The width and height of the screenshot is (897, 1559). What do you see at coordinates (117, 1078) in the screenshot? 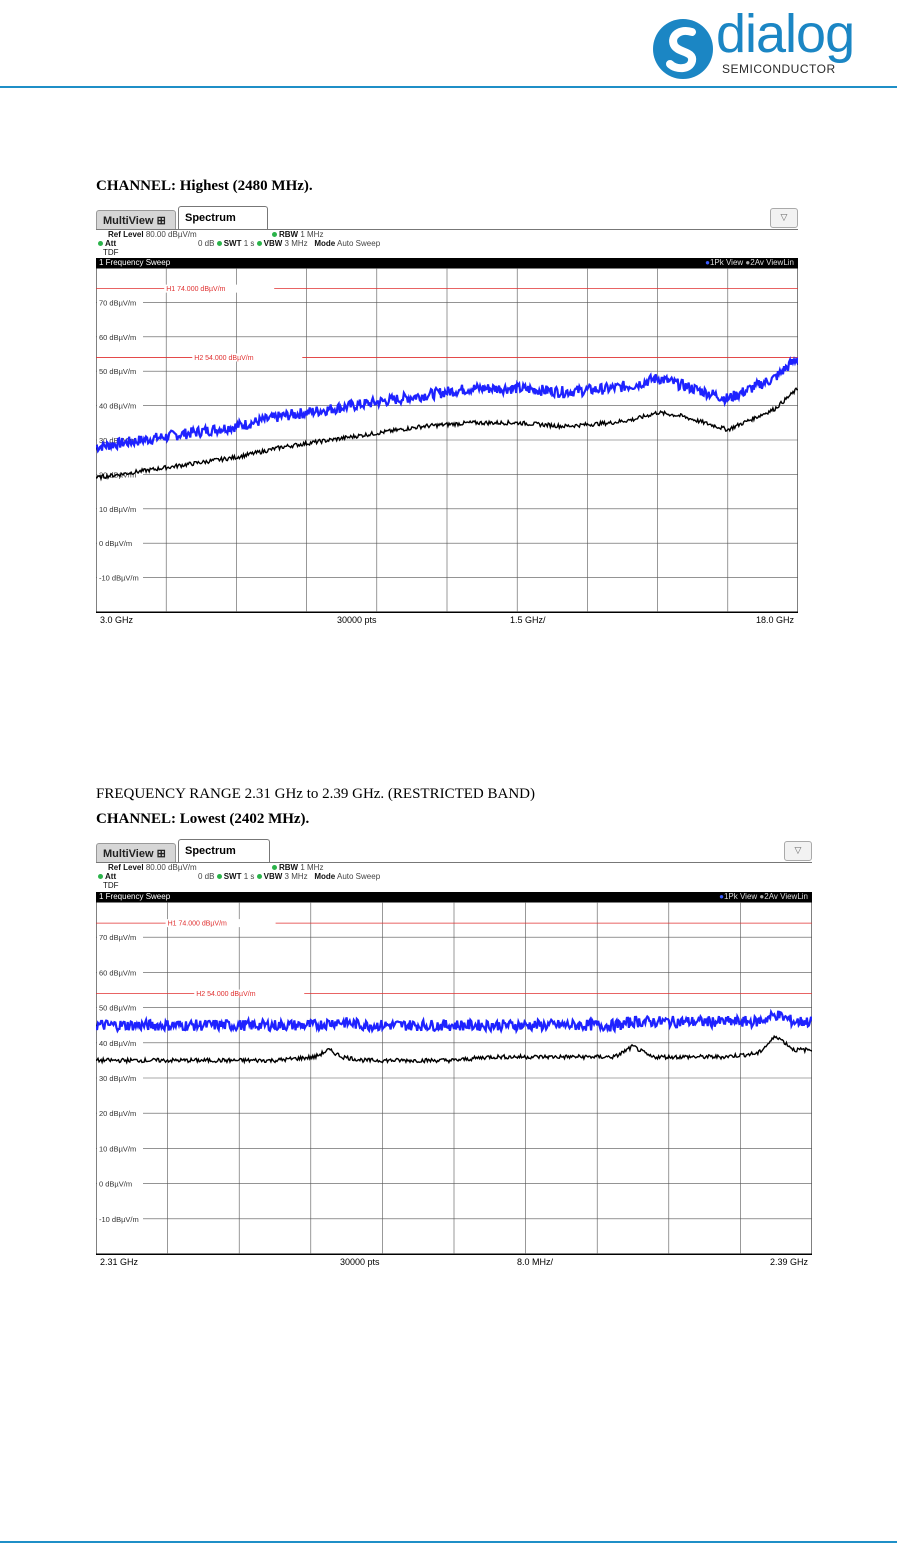
I see `y-tick-label: 30 dBµV/m` at bounding box center [117, 1078].